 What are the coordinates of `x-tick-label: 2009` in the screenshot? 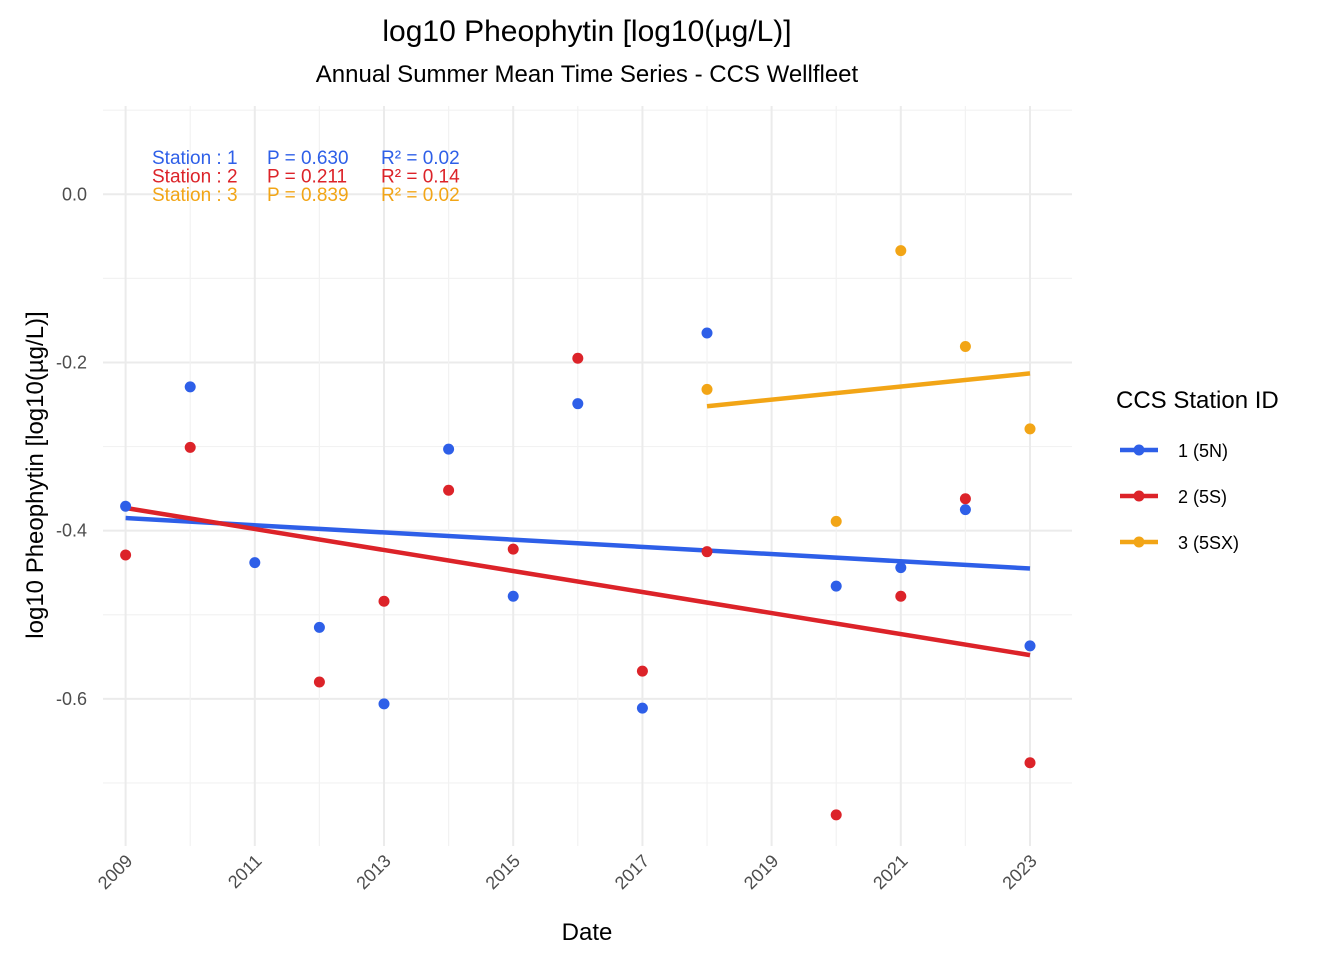 It's located at (115, 872).